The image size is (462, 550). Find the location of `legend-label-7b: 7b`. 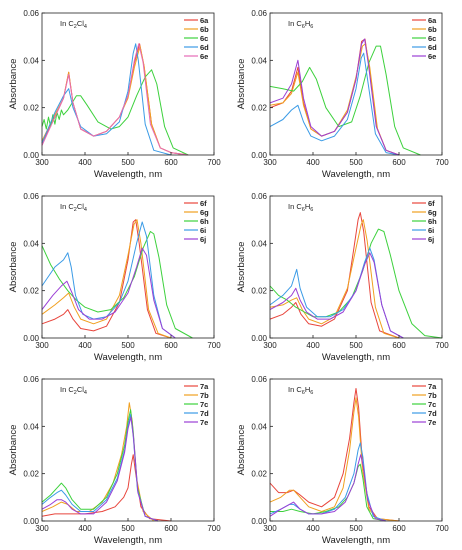

legend-label-7b: 7b is located at coordinates (432, 395).